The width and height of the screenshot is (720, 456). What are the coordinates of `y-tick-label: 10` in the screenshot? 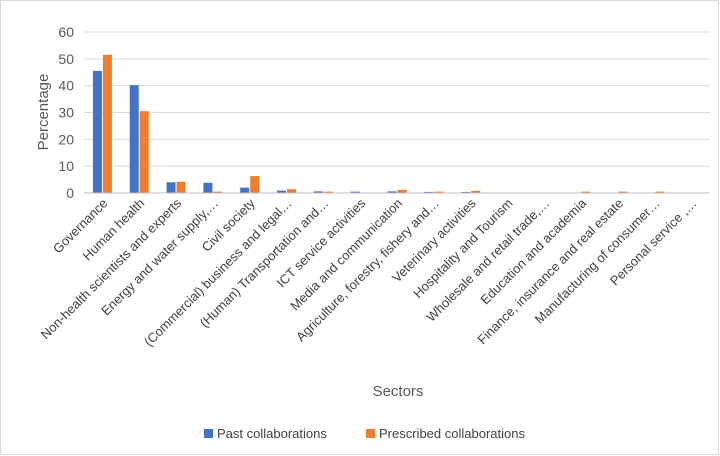 It's located at (66, 166).